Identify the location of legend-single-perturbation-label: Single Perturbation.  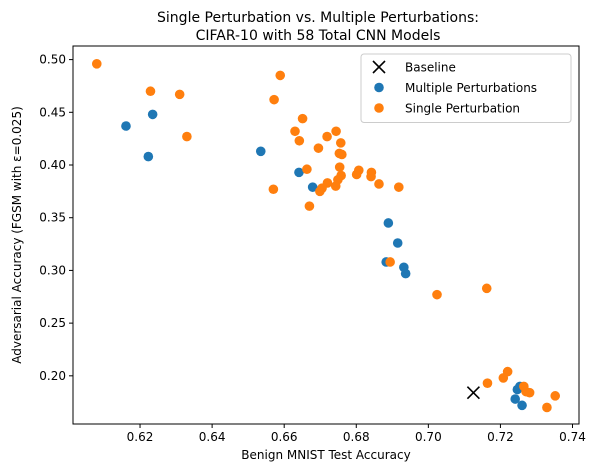
(462, 109).